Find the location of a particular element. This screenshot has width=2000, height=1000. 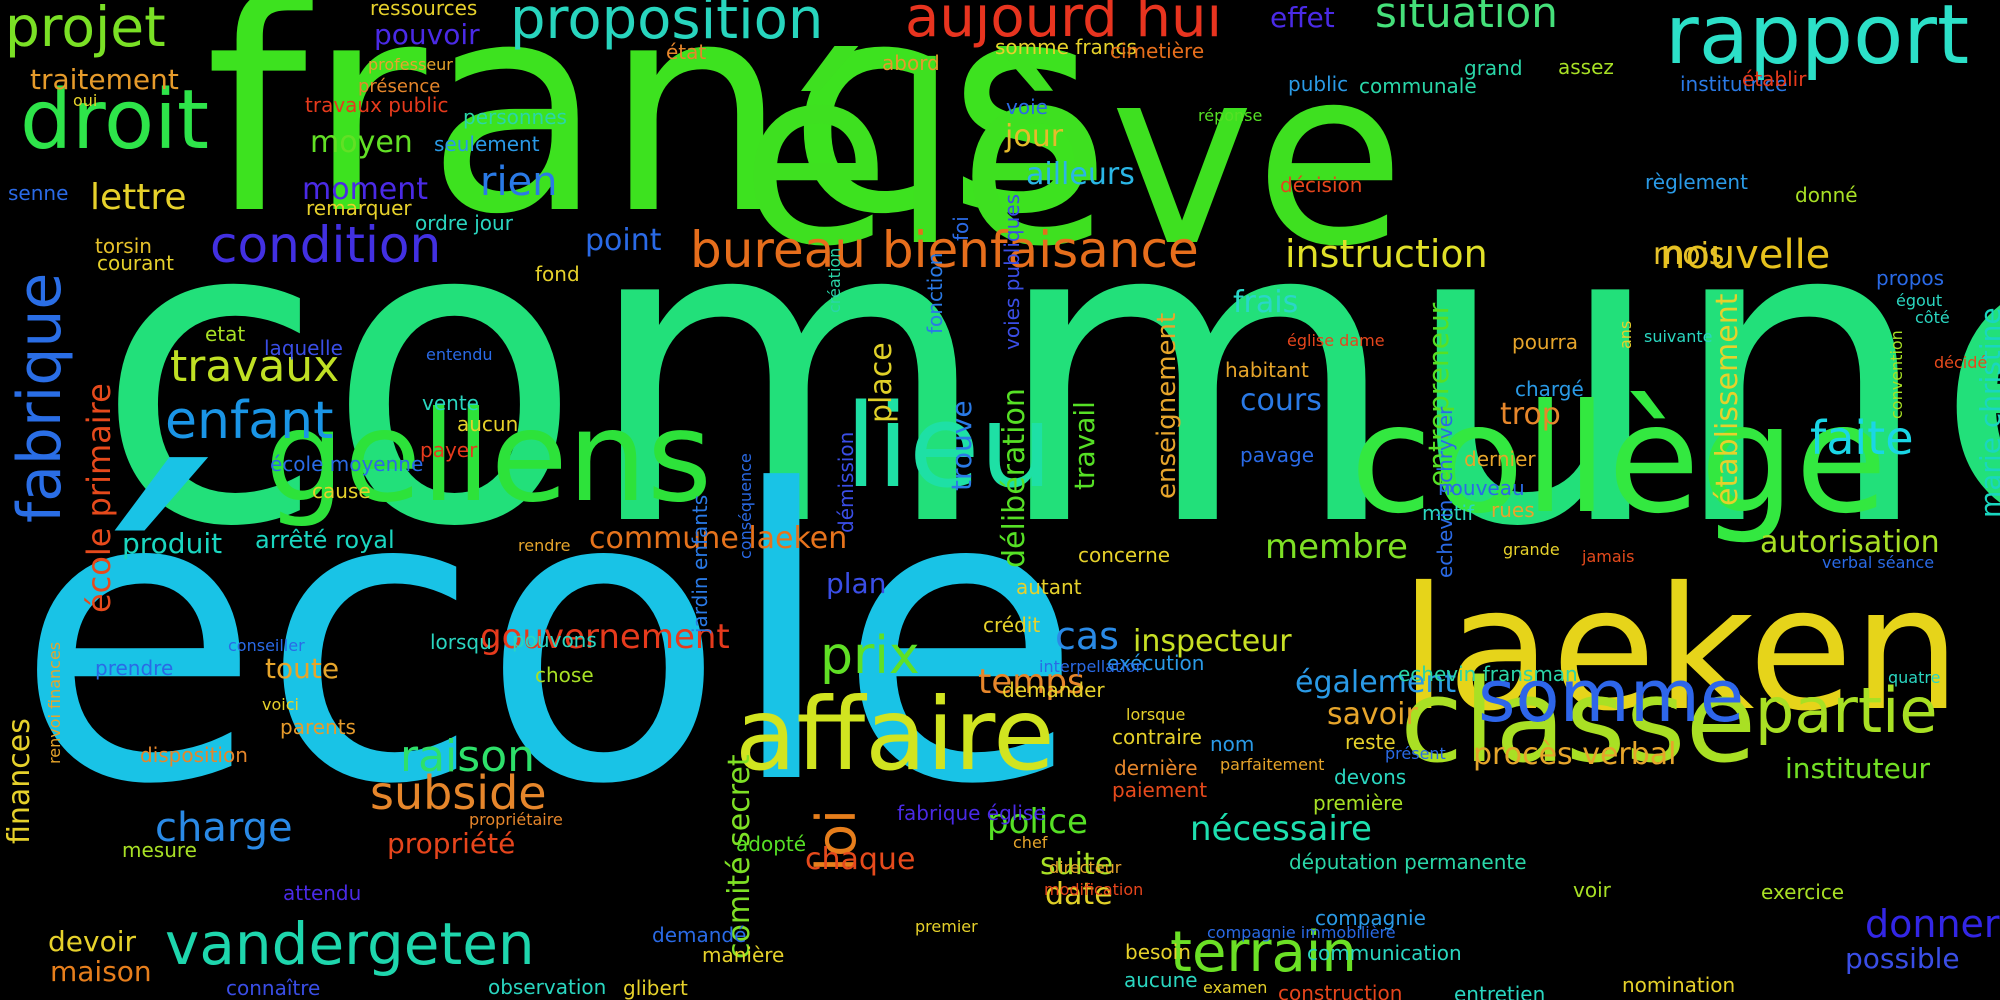

word-connaitre: connaître is located at coordinates (273, 988).